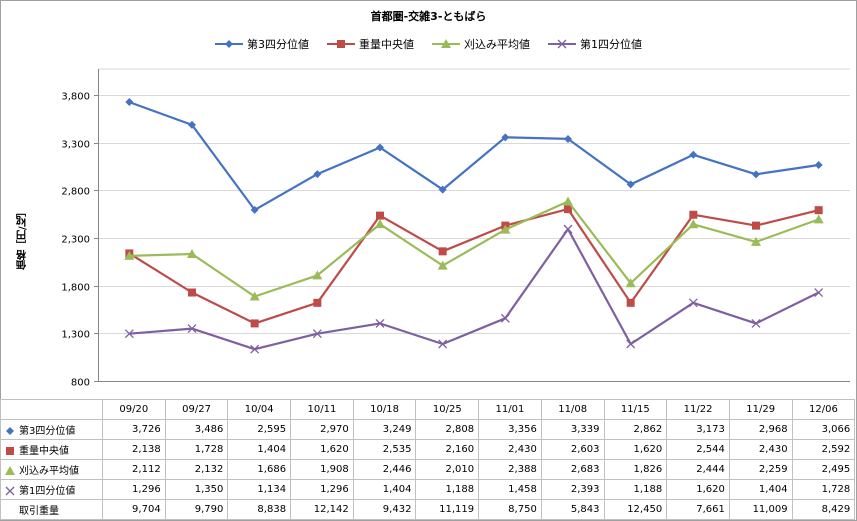 This screenshot has width=857, height=521. I want to click on table-cell: 12,142, so click(322, 509).